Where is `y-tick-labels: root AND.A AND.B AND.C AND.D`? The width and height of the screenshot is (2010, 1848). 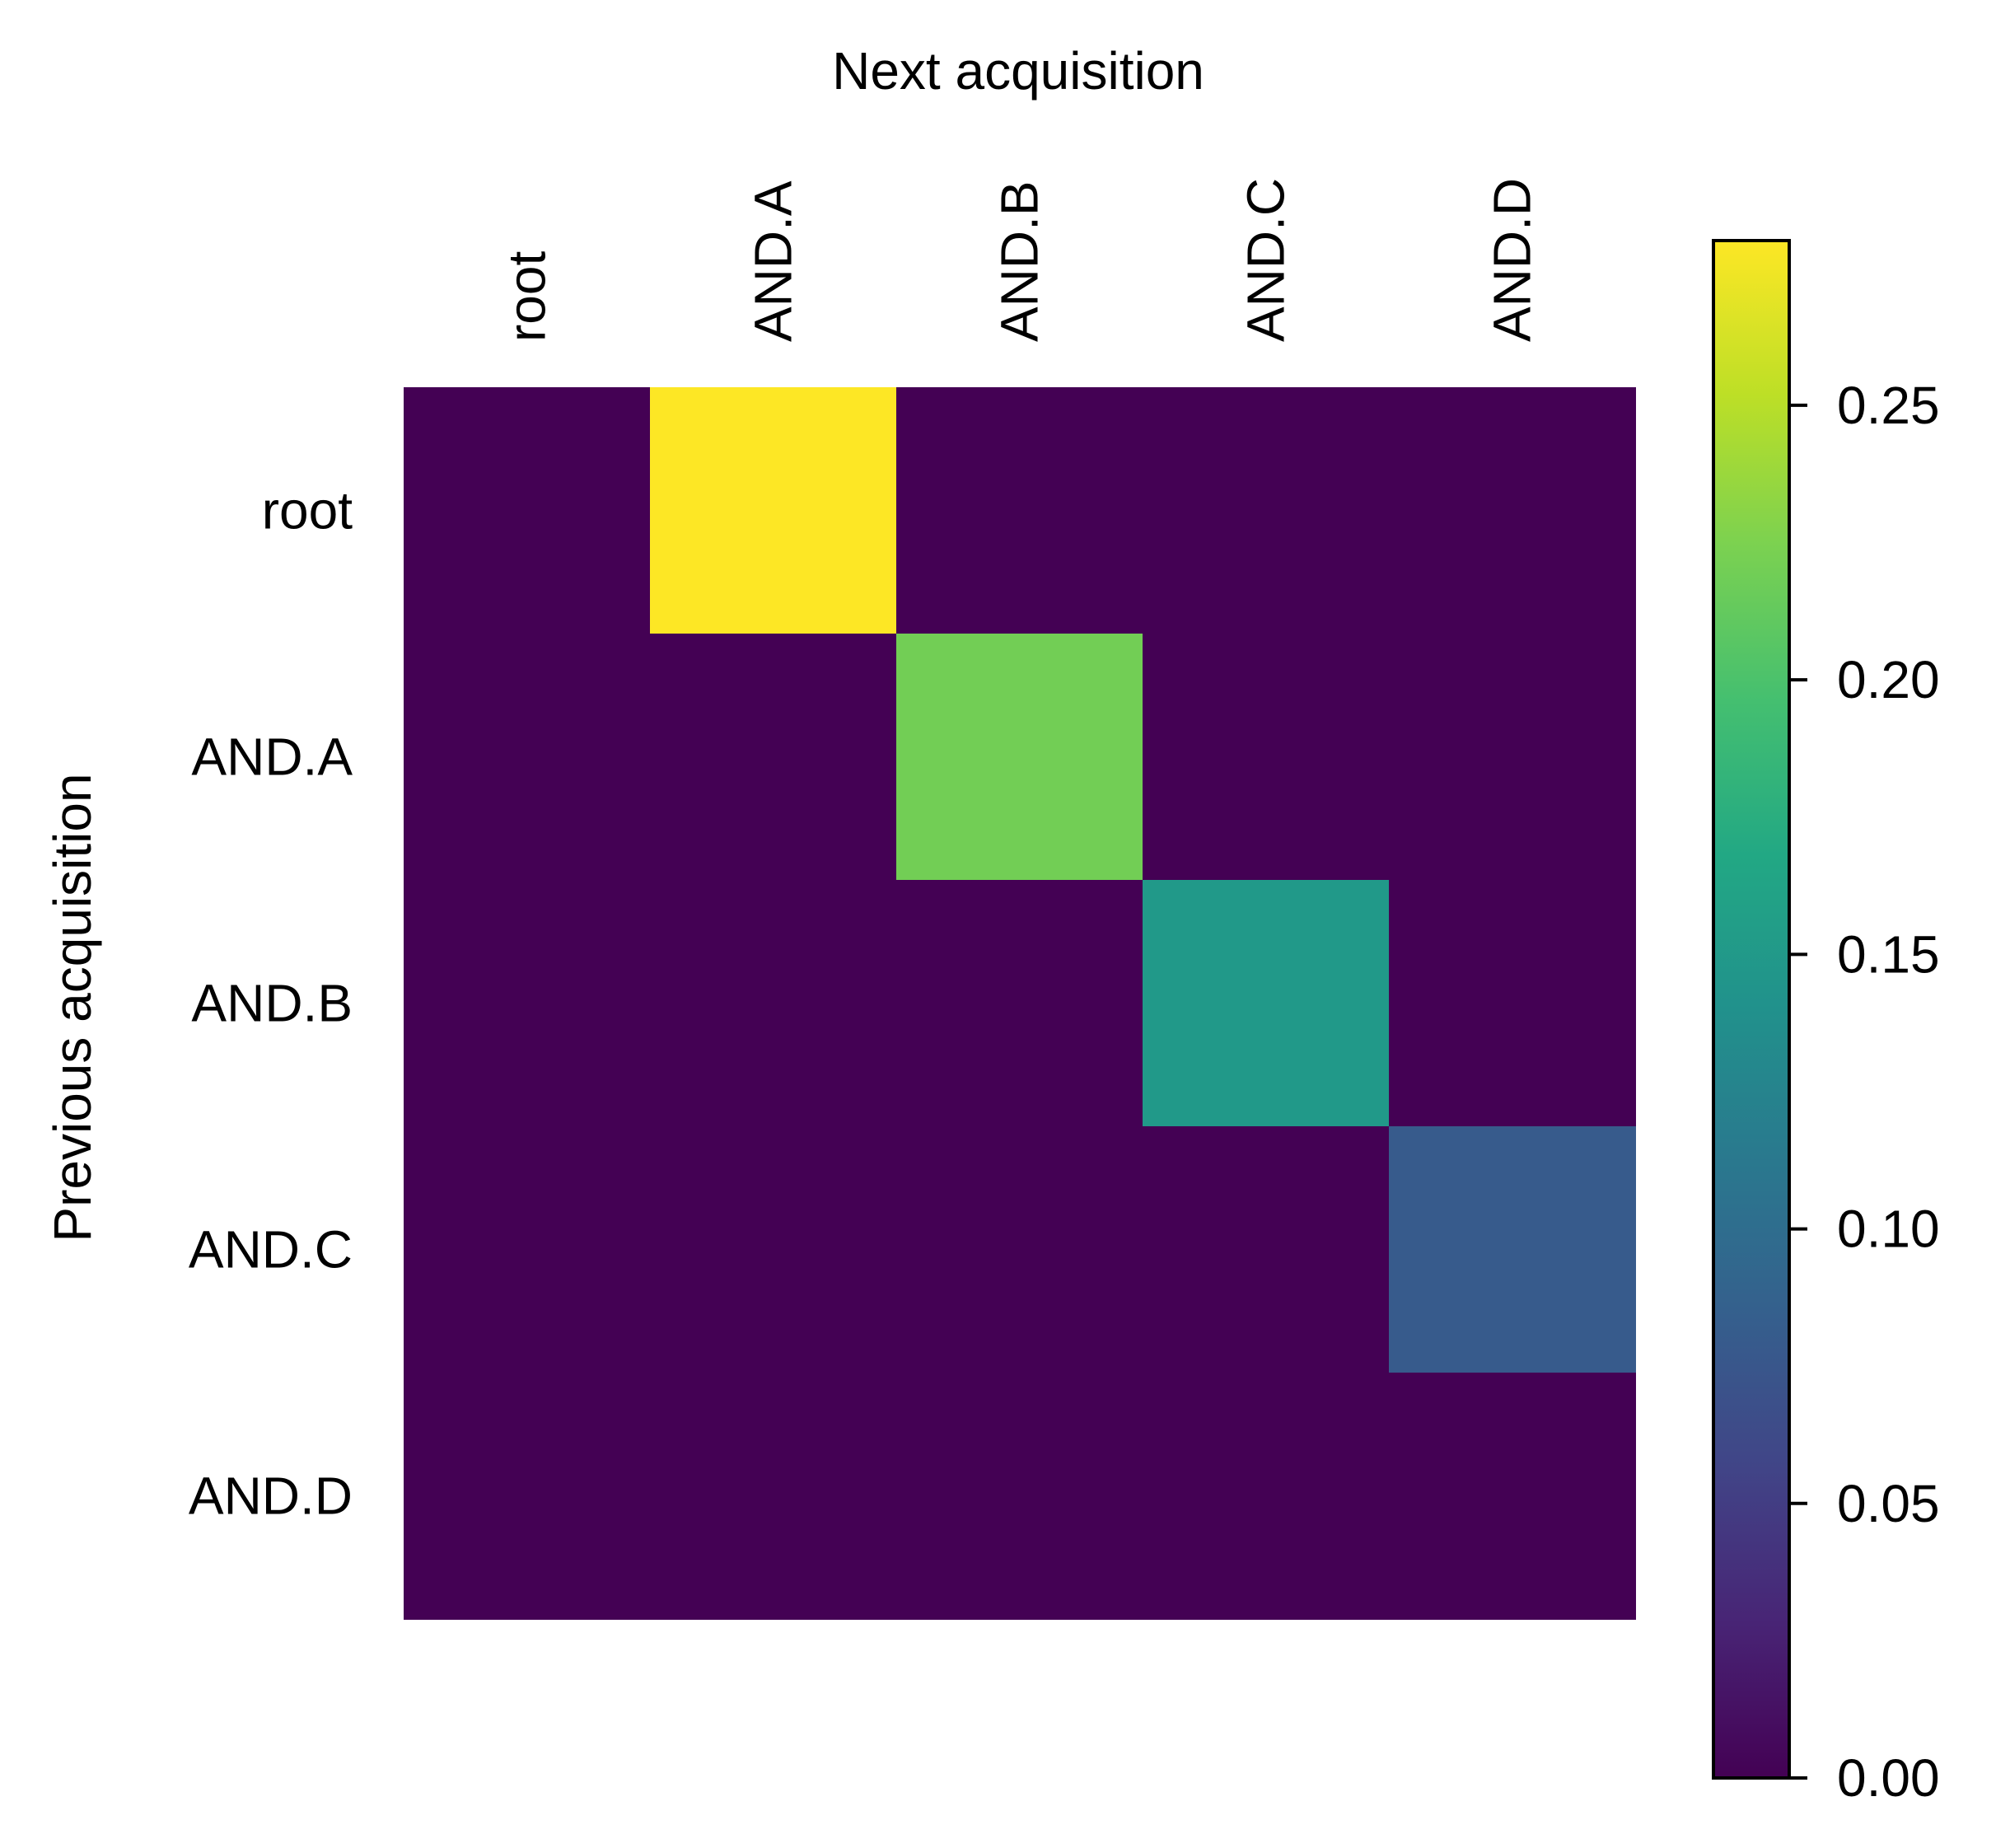 y-tick-labels: root AND.A AND.B AND.C AND.D is located at coordinates (271, 1003).